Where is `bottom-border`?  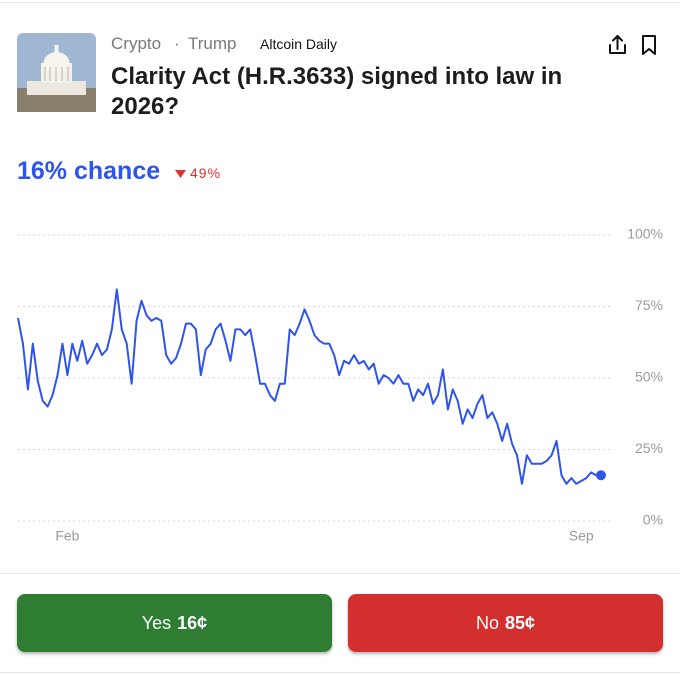 bottom-border is located at coordinates (340, 672).